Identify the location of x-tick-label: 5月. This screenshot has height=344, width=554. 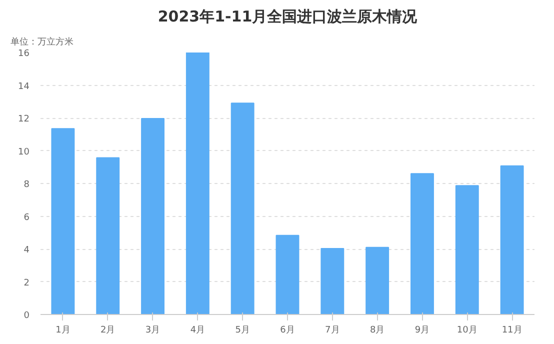
(242, 331).